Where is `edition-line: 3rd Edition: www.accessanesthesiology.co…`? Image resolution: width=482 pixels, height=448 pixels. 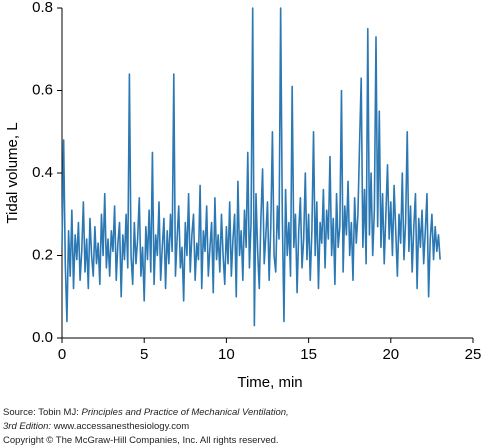
edition-line: 3rd Edition: www.accessanesthesiology.co… is located at coordinates (96, 426).